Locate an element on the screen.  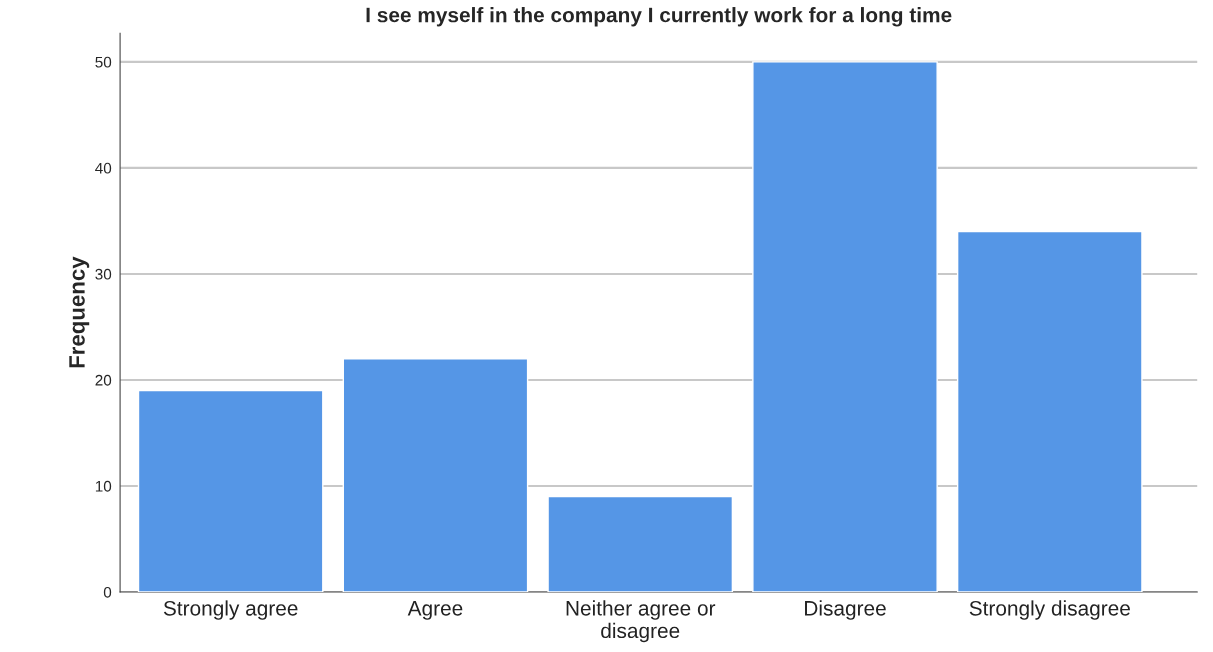
y-tick-label: 20 is located at coordinates (103, 380).